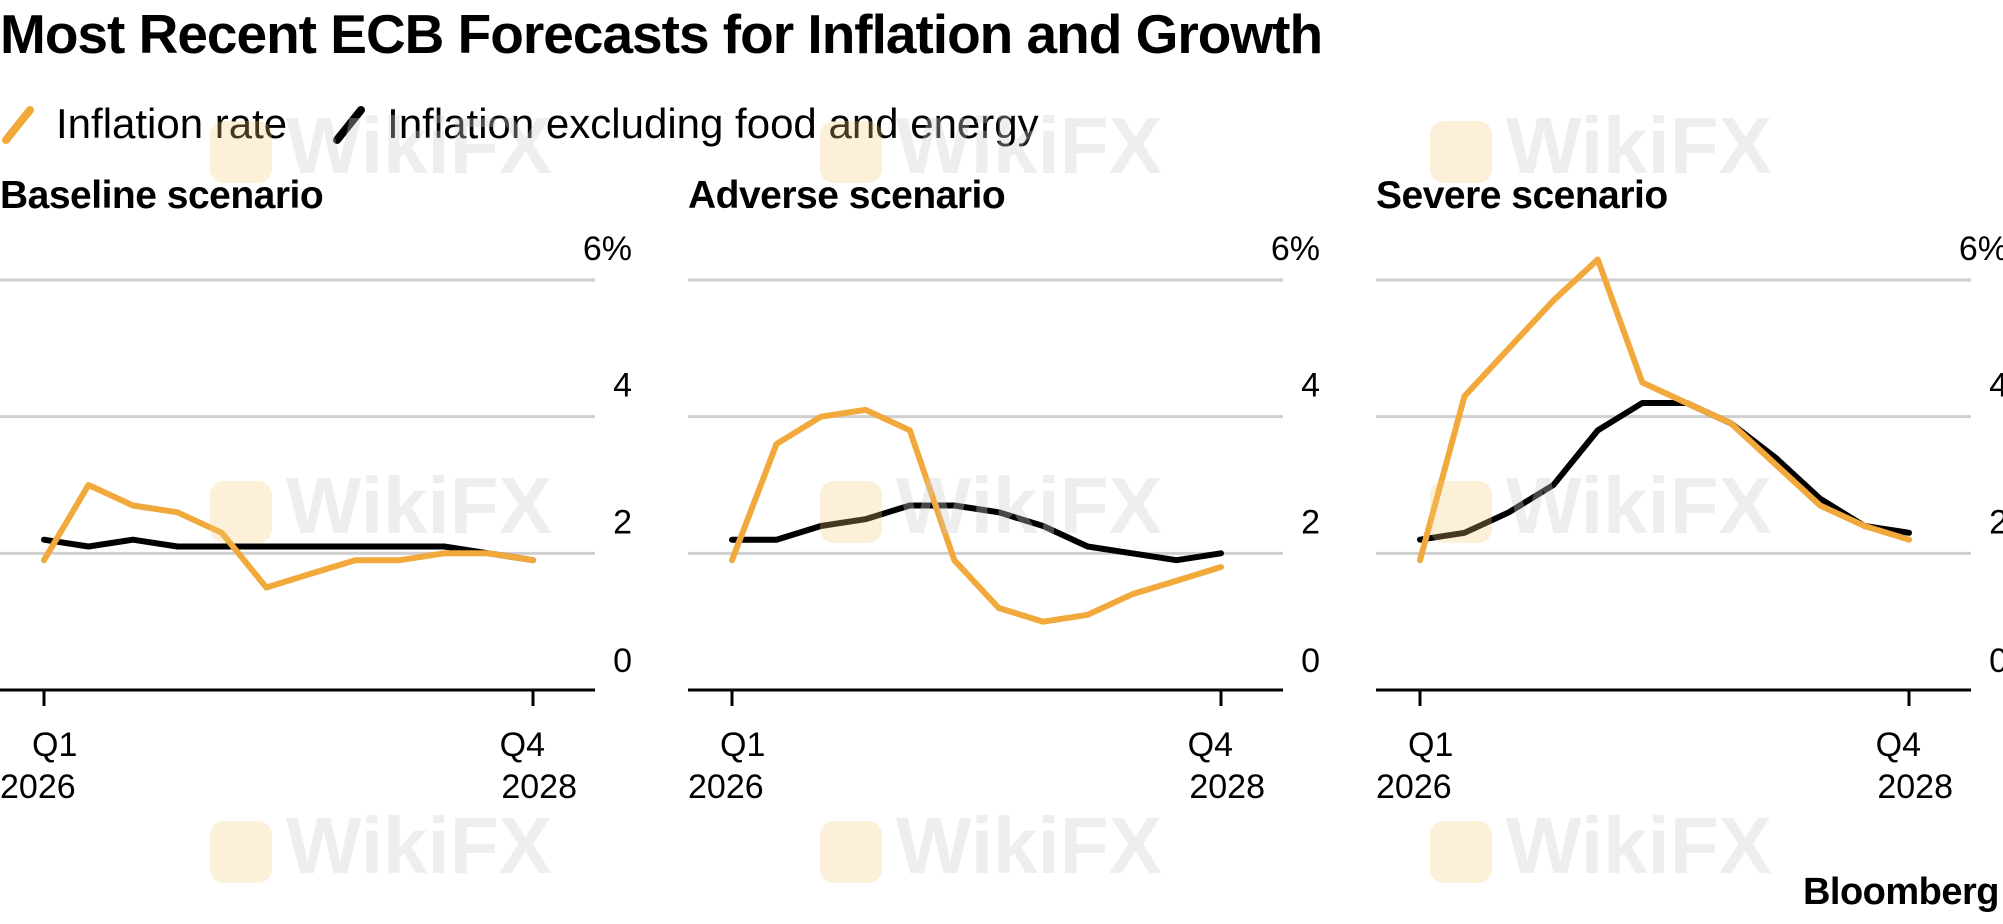 Image resolution: width=2003 pixels, height=924 pixels. I want to click on legend-item-inflation-rate: Inflation rate, so click(143, 124).